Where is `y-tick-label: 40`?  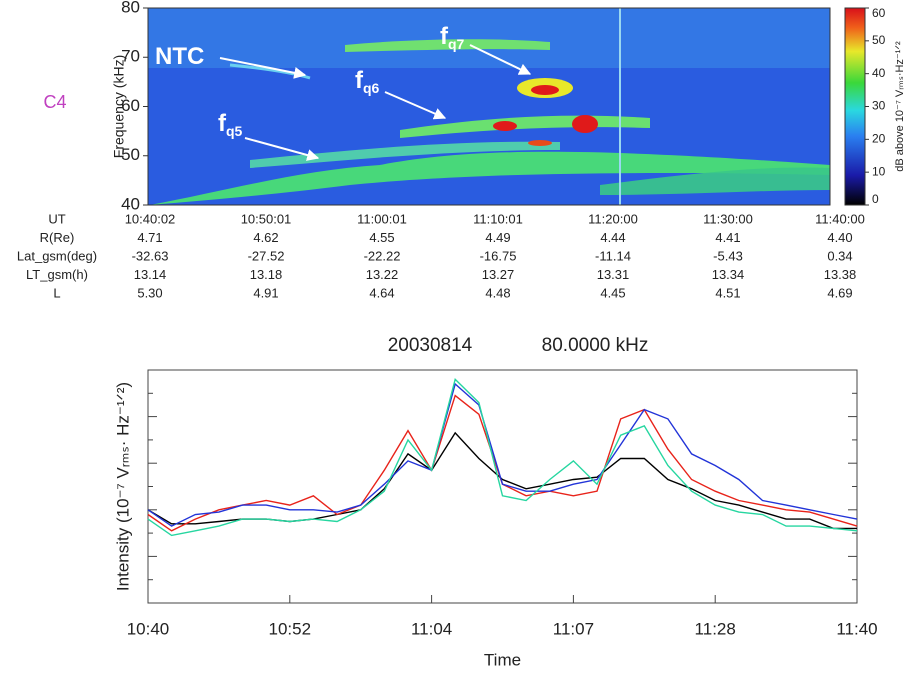 y-tick-label: 40 is located at coordinates (130, 203).